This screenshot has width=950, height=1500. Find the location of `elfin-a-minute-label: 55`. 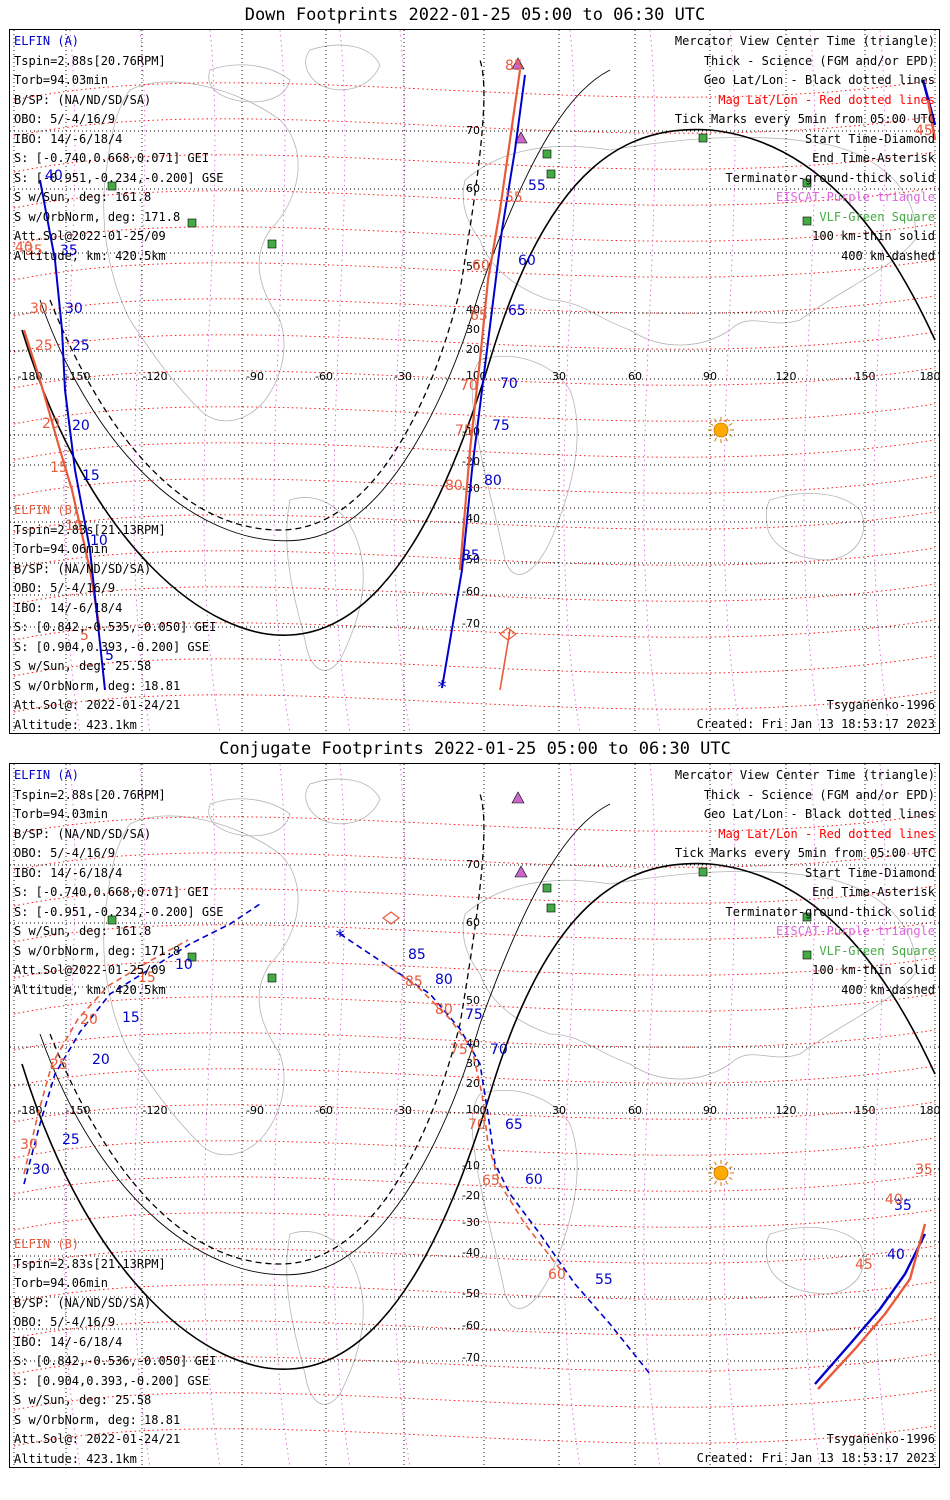

elfin-a-minute-label: 55 is located at coordinates (537, 186).